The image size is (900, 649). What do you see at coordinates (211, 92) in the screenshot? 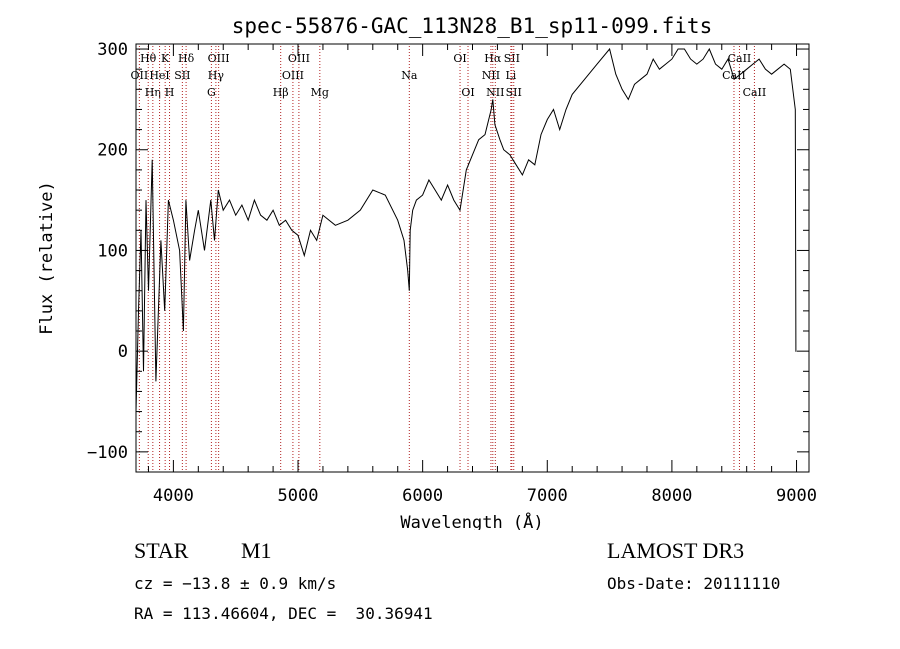
I see `line-label: G` at bounding box center [211, 92].